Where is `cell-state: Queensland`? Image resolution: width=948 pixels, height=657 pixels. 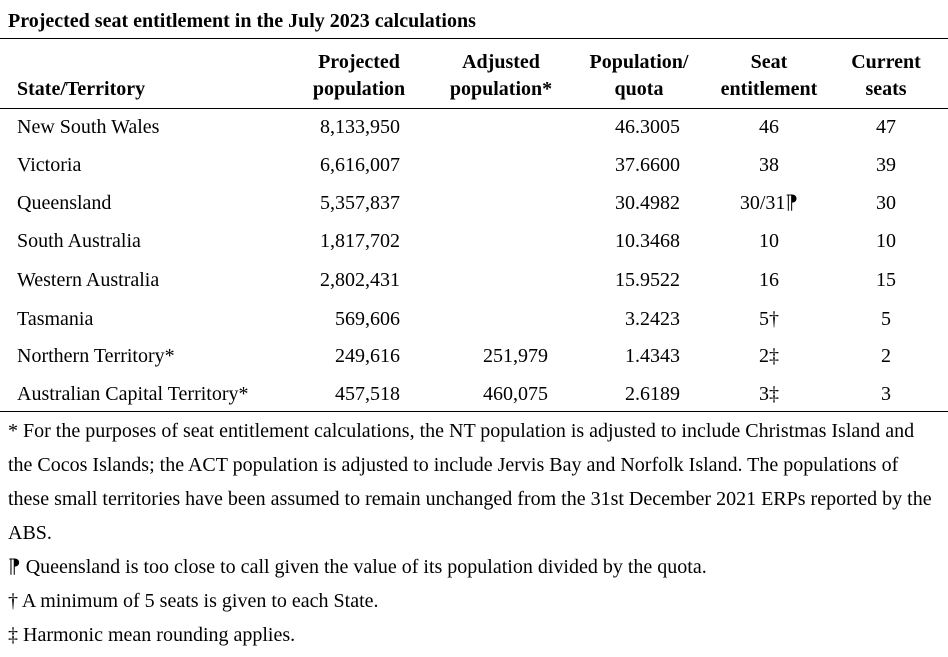 cell-state: Queensland is located at coordinates (64, 203).